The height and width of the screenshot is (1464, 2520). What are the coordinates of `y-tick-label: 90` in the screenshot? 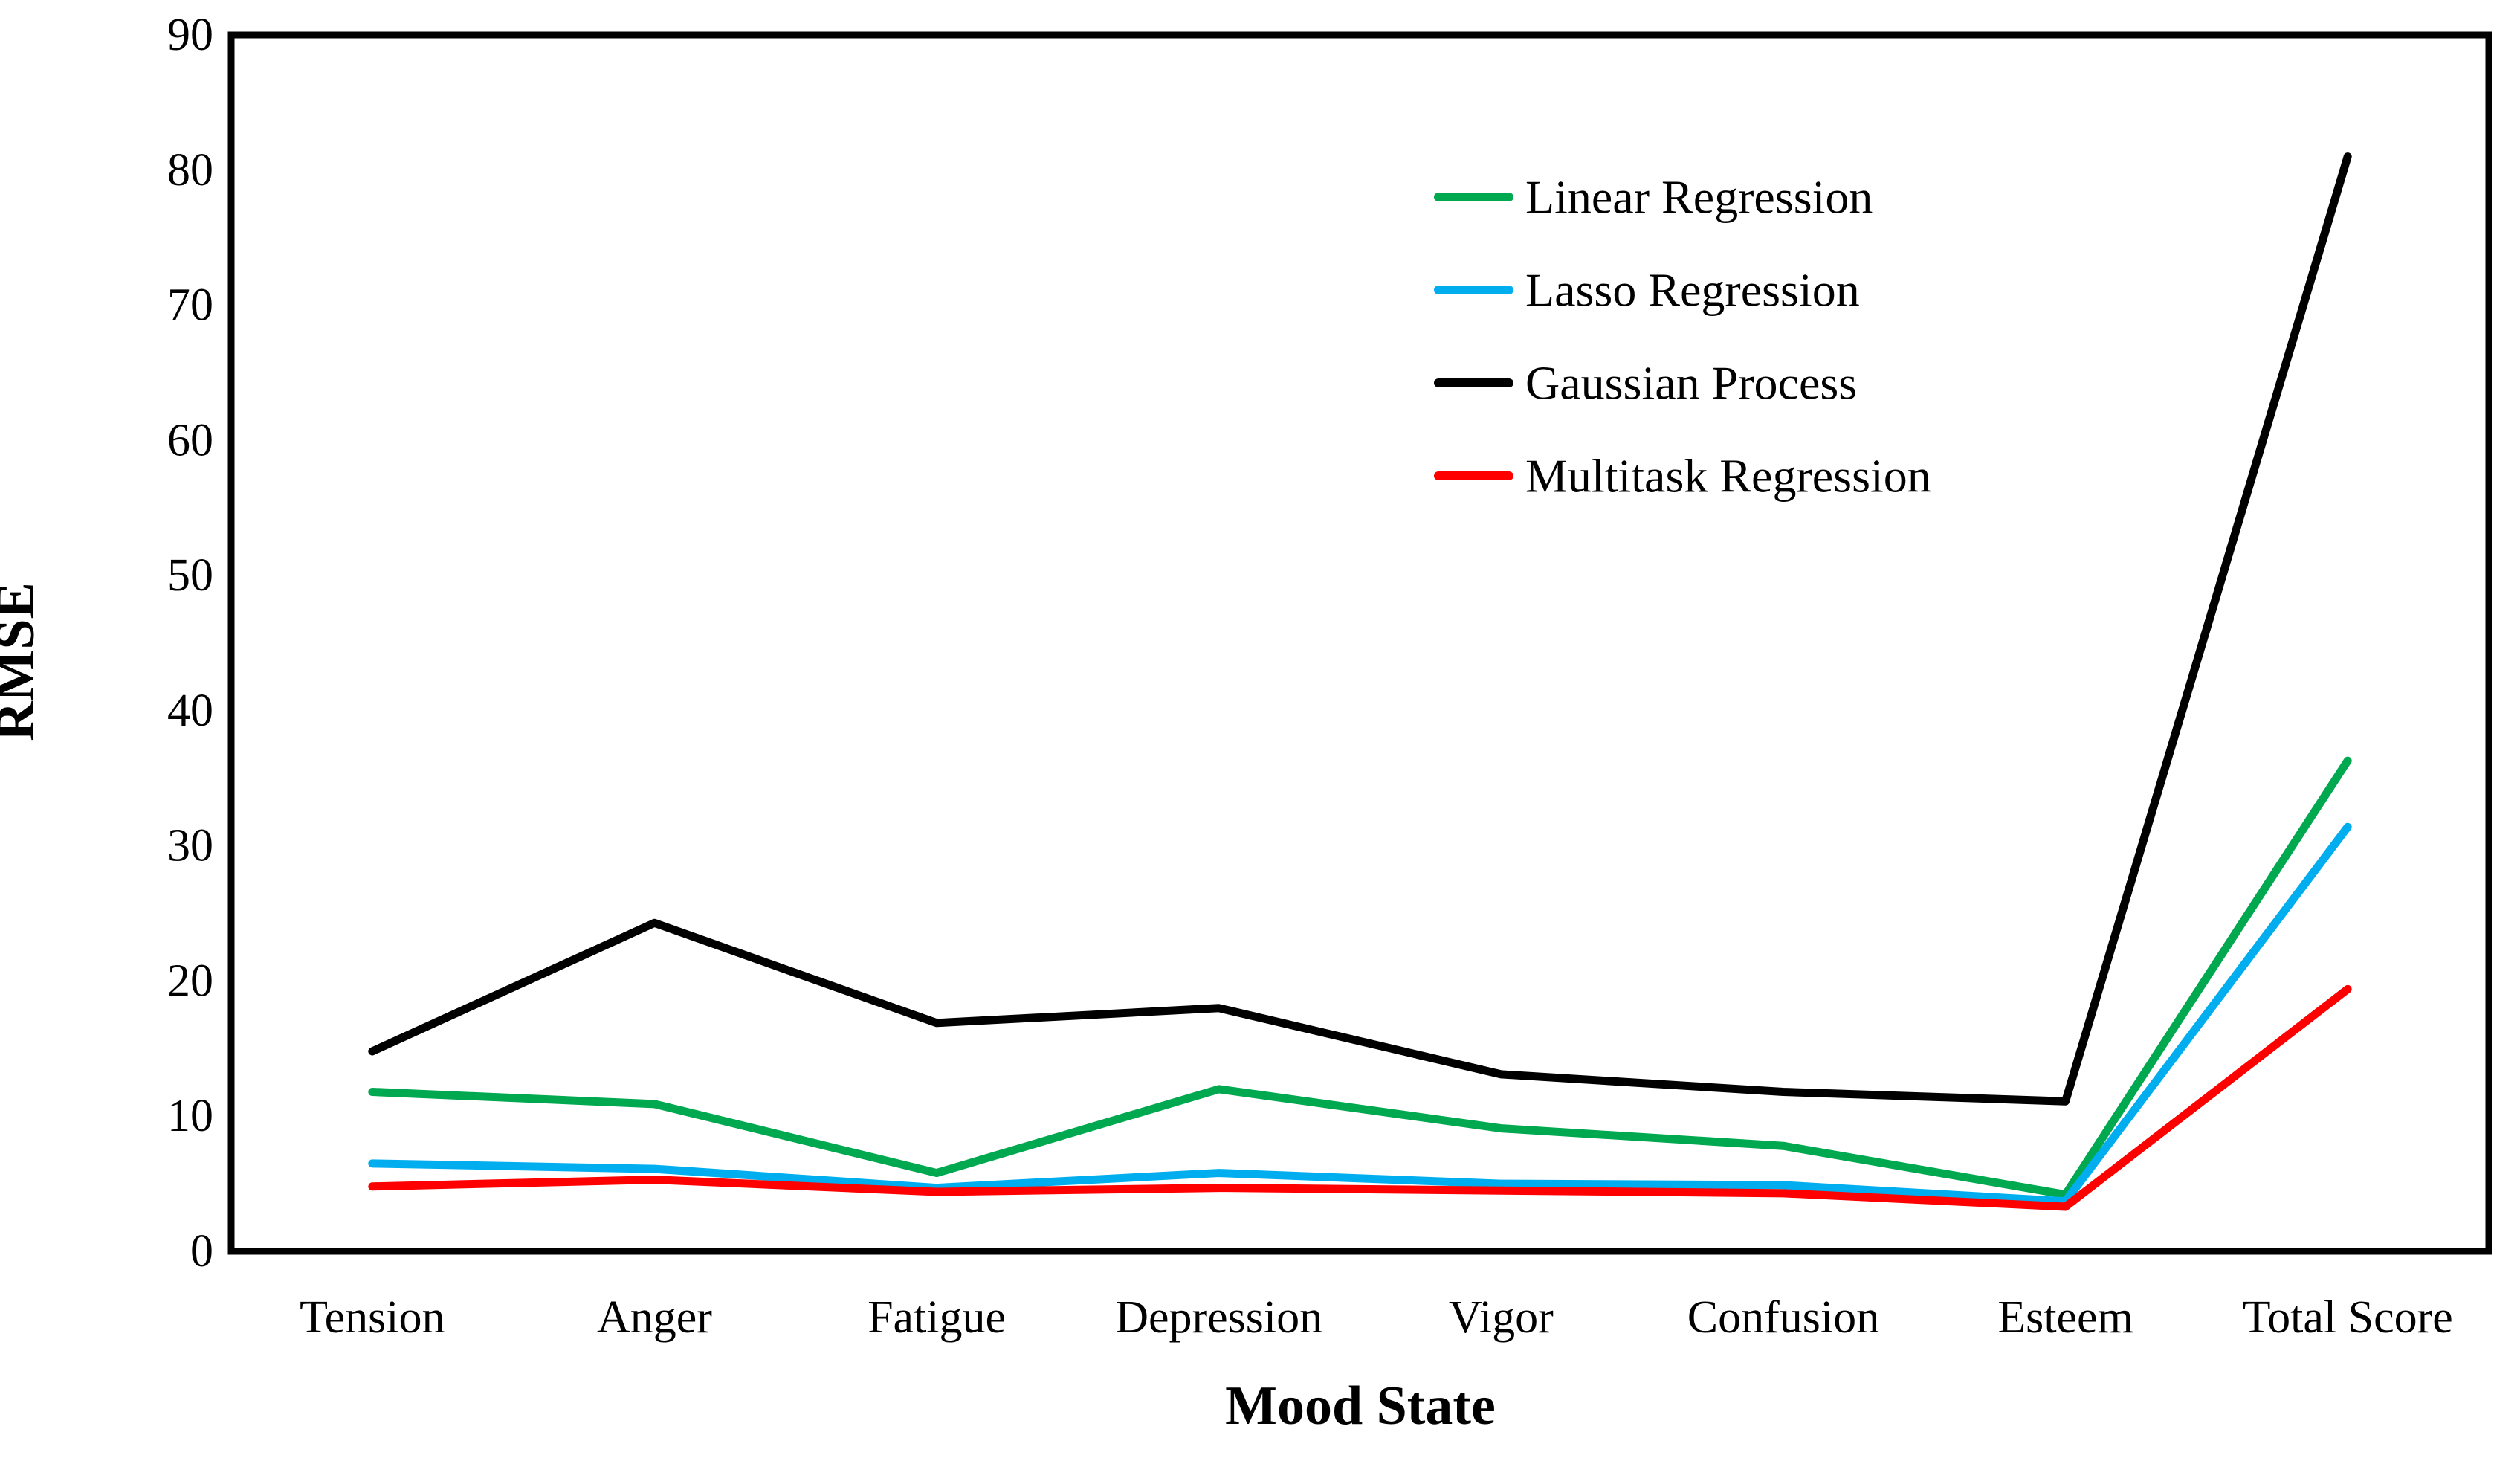 It's located at (190, 35).